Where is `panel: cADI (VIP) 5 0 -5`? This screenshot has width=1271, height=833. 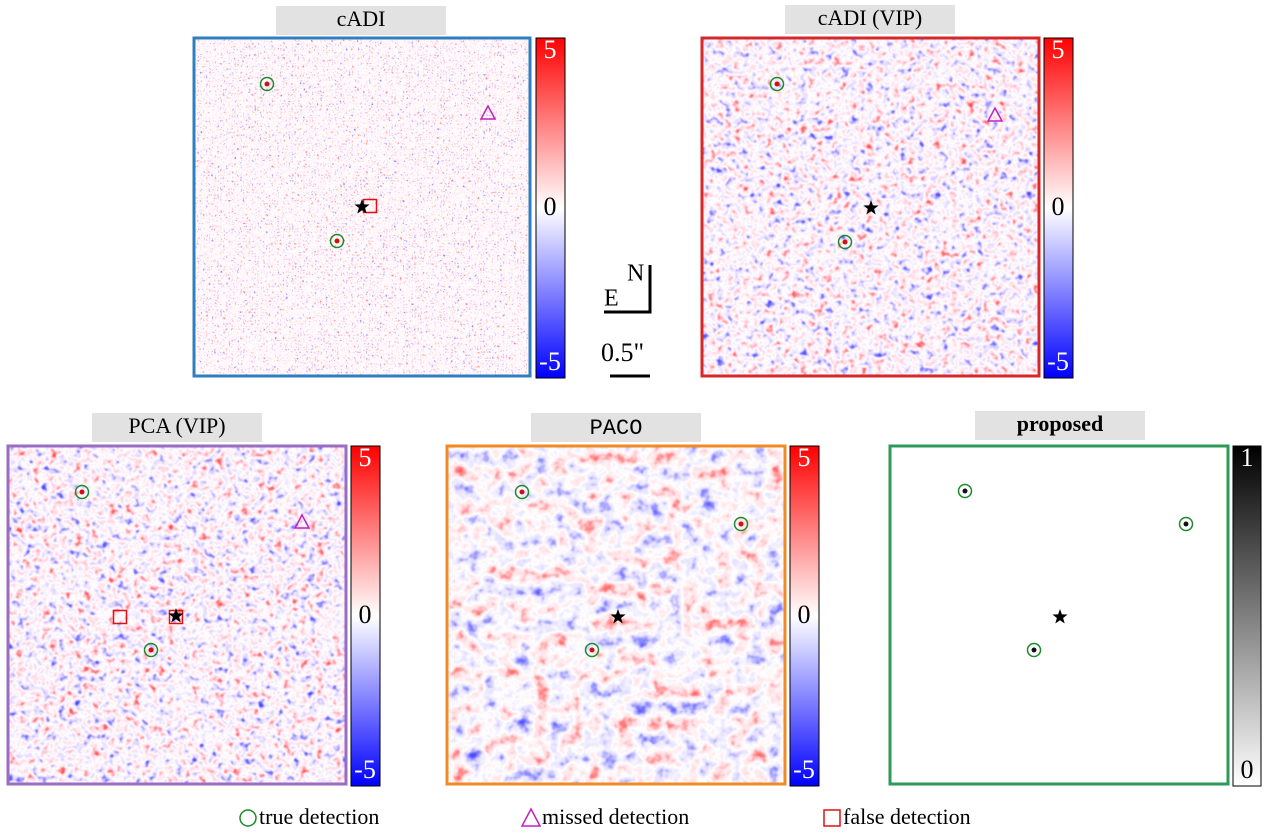 panel: cADI (VIP) 5 0 -5 is located at coordinates (887, 192).